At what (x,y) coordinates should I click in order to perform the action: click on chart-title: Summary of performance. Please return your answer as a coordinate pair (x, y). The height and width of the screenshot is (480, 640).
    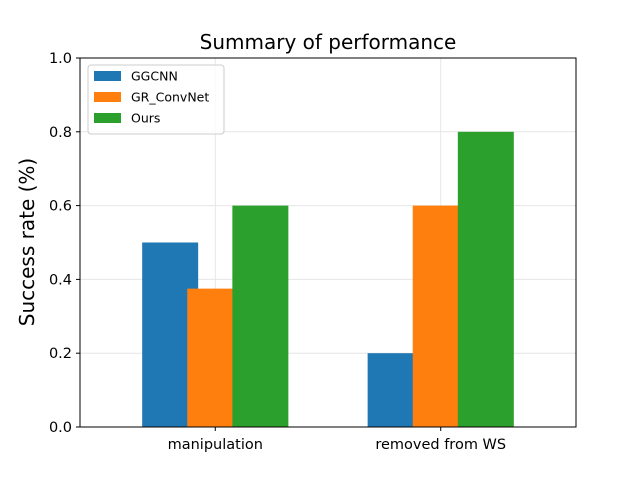
    Looking at the image, I should click on (328, 42).